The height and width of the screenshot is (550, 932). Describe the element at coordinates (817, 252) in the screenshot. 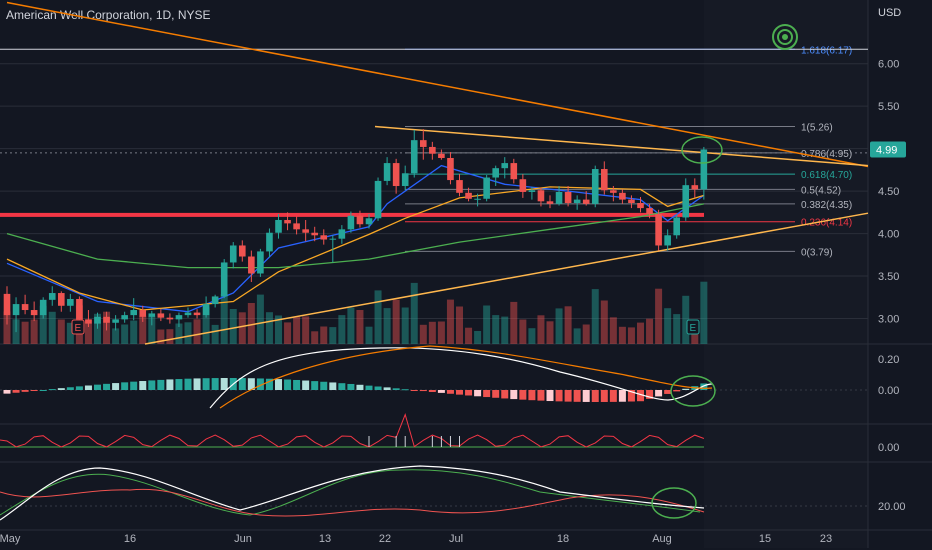

I see `fib-level-label: 0(3.79)` at that location.